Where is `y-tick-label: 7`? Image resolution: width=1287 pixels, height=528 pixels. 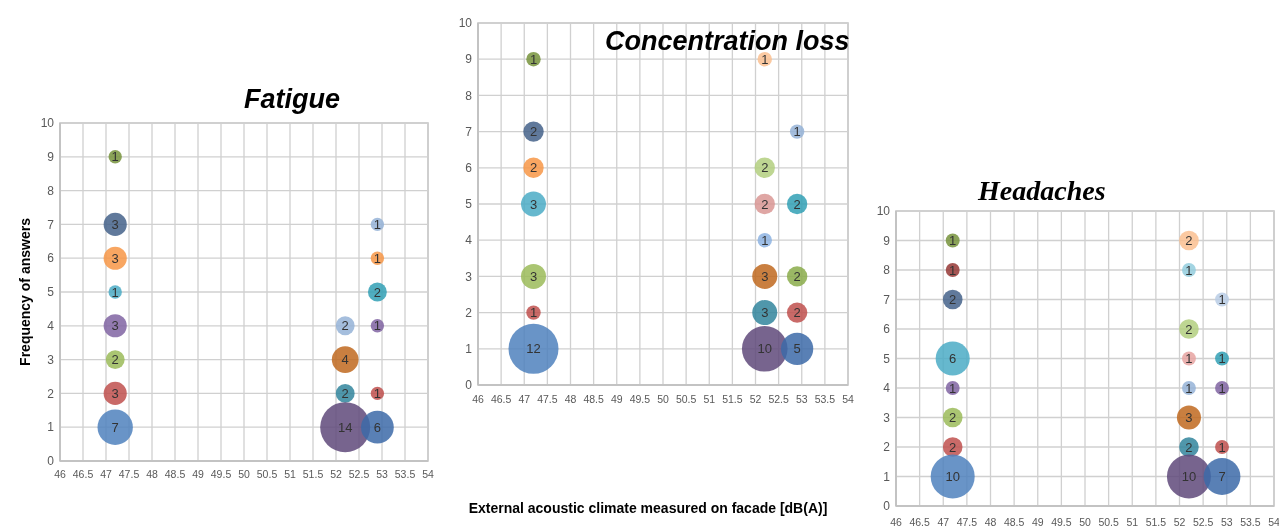 y-tick-label: 7 is located at coordinates (887, 299).